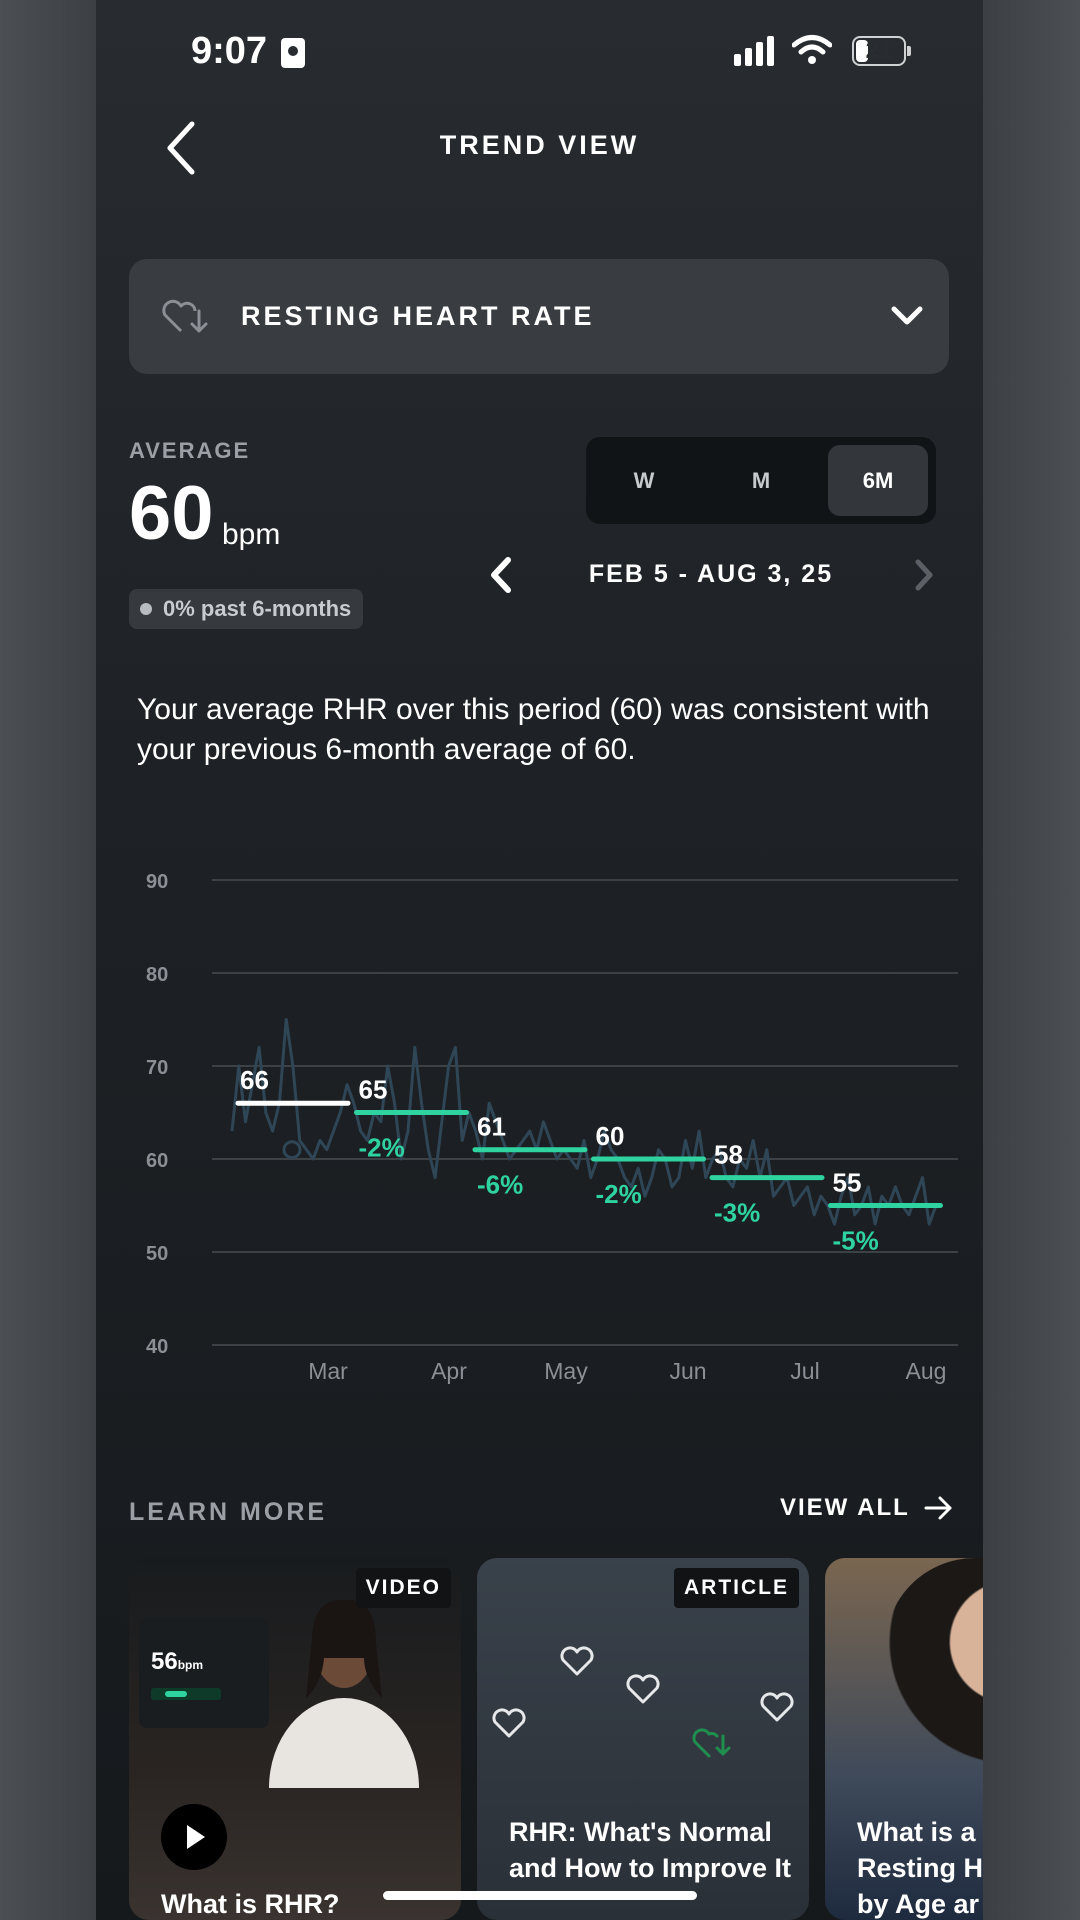 This screenshot has height=1920, width=1080. What do you see at coordinates (229, 51) in the screenshot?
I see `status-time: 9:07` at bounding box center [229, 51].